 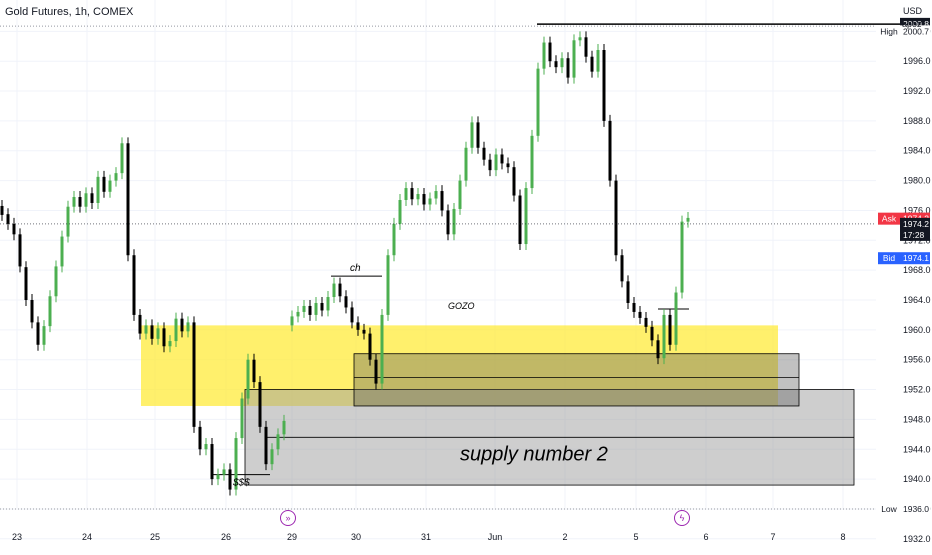 What do you see at coordinates (917, 151) in the screenshot?
I see `y-tick-label: 1984.0` at bounding box center [917, 151].